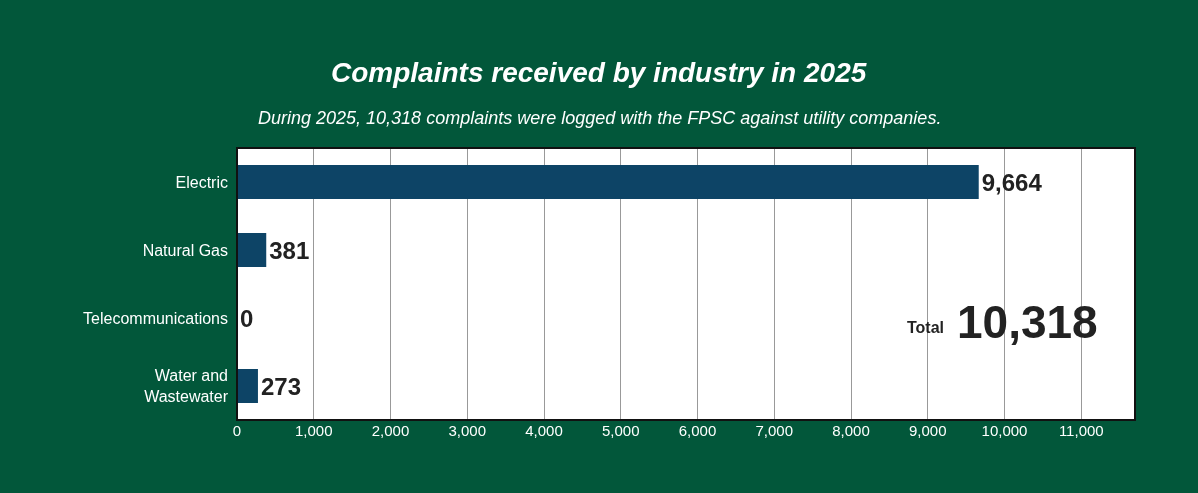 The image size is (1198, 493). What do you see at coordinates (186, 386) in the screenshot?
I see `y-tick-label: Water and Wastewater` at bounding box center [186, 386].